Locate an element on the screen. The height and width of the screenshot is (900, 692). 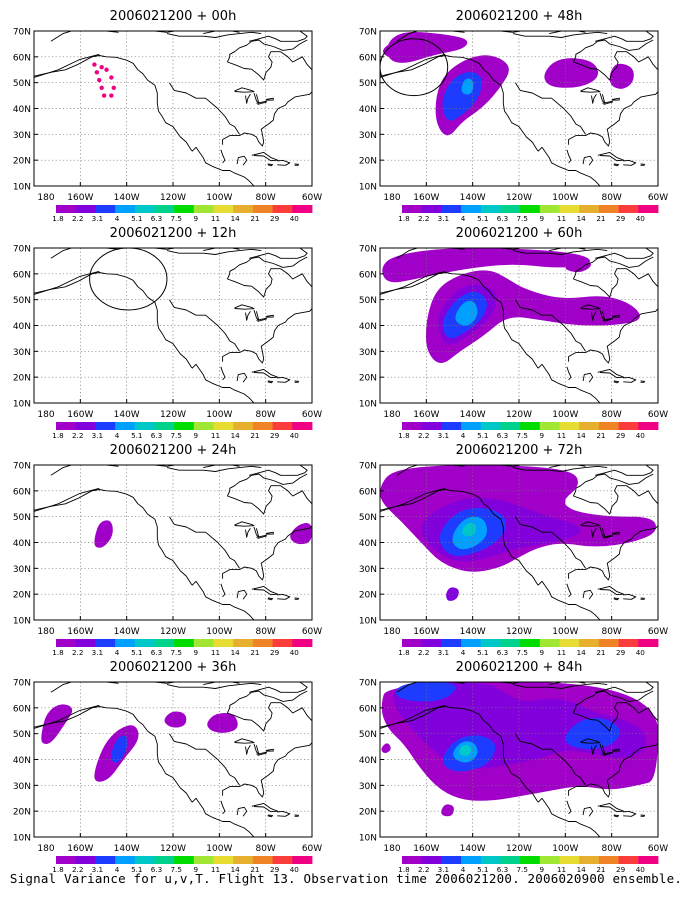
panel-title: 2006021200 + 84h is located at coordinates (519, 667).